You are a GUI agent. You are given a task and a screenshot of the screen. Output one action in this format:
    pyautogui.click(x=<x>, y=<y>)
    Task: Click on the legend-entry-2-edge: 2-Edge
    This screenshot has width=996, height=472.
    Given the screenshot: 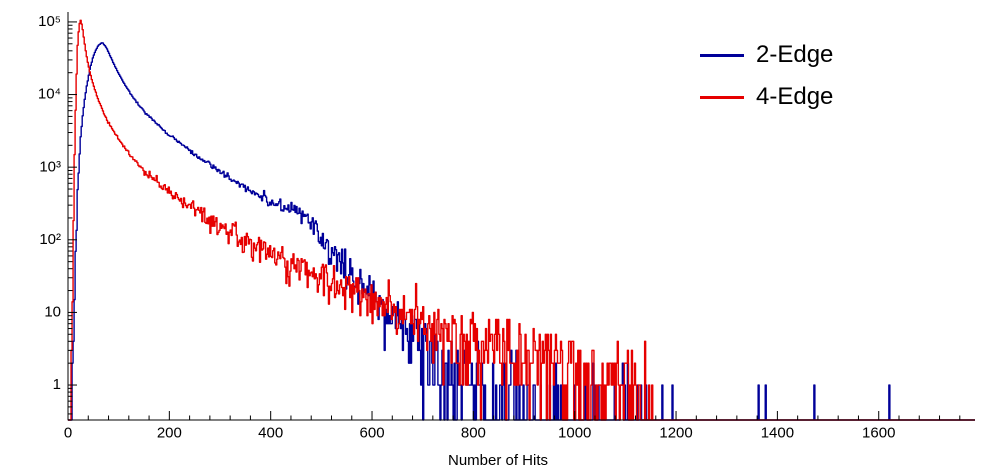 What is the action you would take?
    pyautogui.click(x=766, y=55)
    